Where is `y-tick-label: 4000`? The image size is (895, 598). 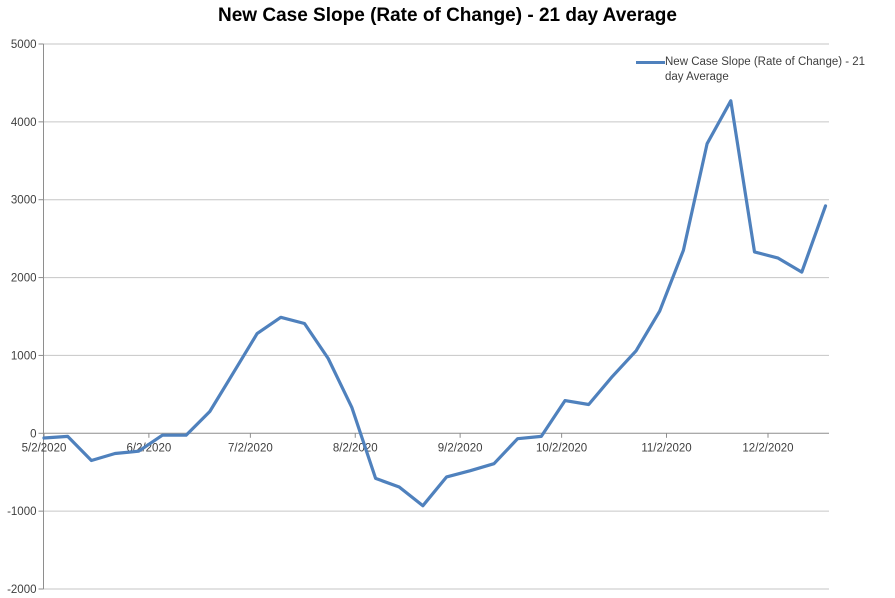 y-tick-label: 4000 is located at coordinates (24, 123).